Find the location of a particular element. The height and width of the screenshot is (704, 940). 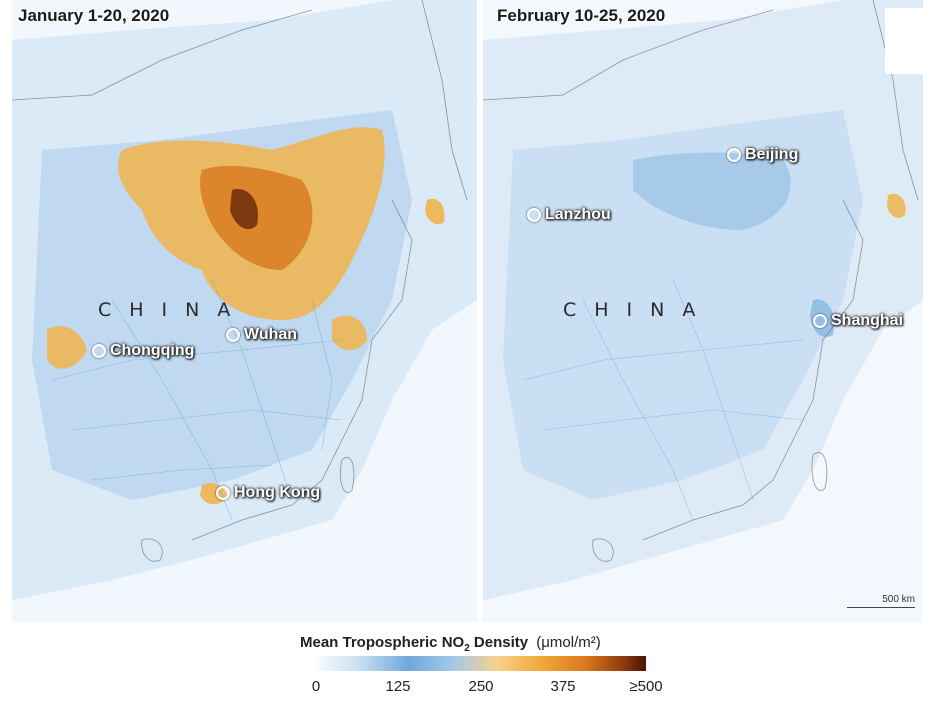

city-beijing: Beijing is located at coordinates (762, 155).